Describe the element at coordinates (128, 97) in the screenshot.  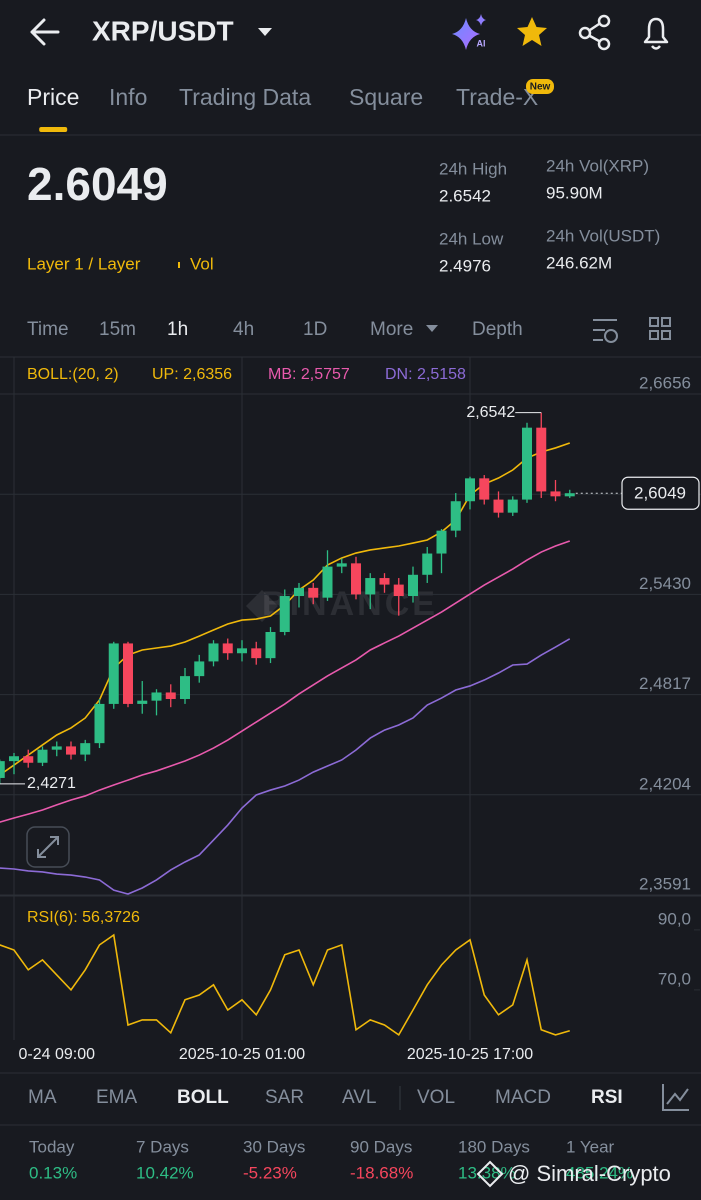
I see `tab: Info` at that location.